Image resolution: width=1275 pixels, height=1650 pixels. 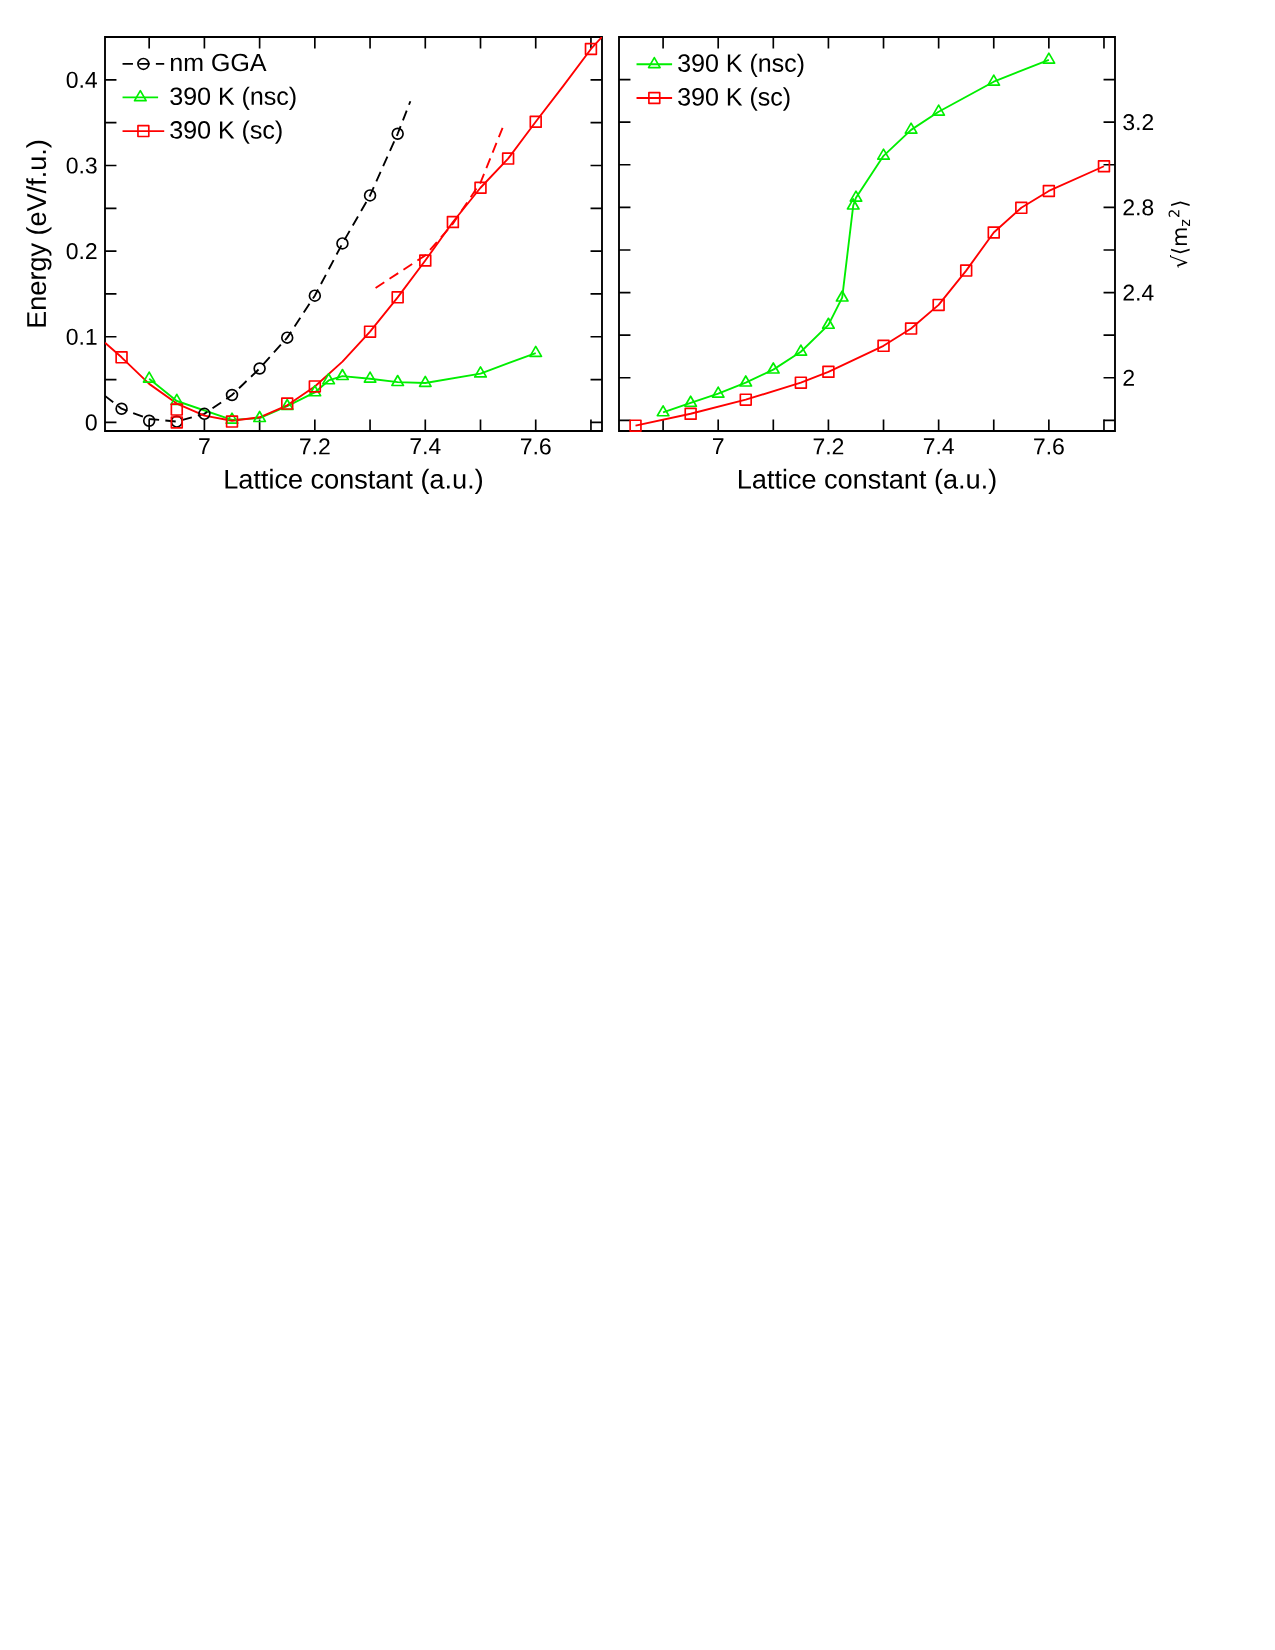 What do you see at coordinates (1128, 377) in the screenshot?
I see `y2-tick-label: 2` at bounding box center [1128, 377].